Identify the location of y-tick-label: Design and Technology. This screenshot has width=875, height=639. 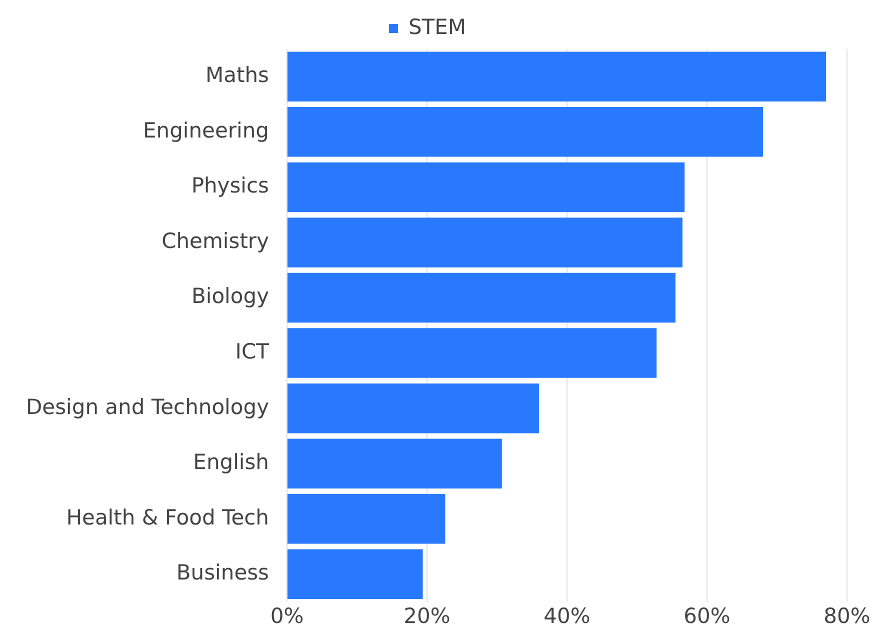
(147, 406).